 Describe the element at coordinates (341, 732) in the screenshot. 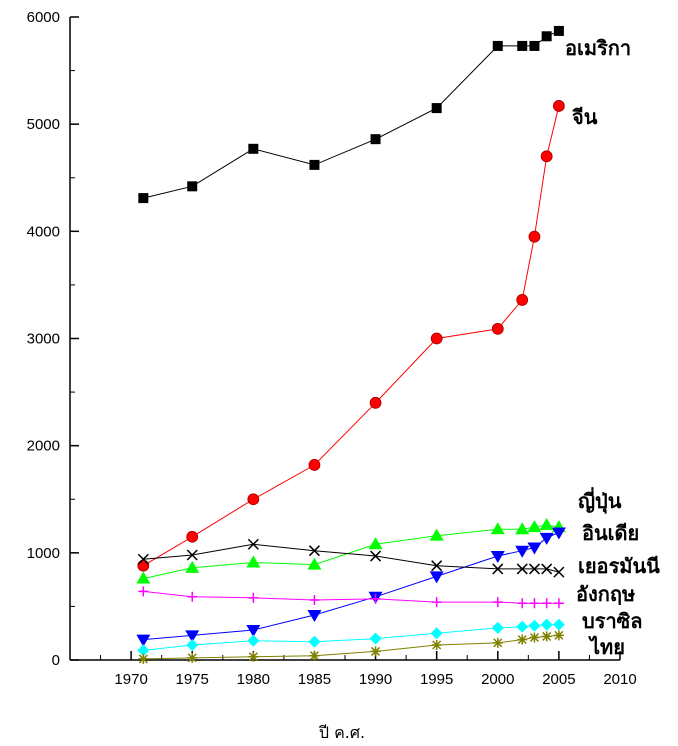

I see `x-axis-title: ปี ค.ศ.` at that location.